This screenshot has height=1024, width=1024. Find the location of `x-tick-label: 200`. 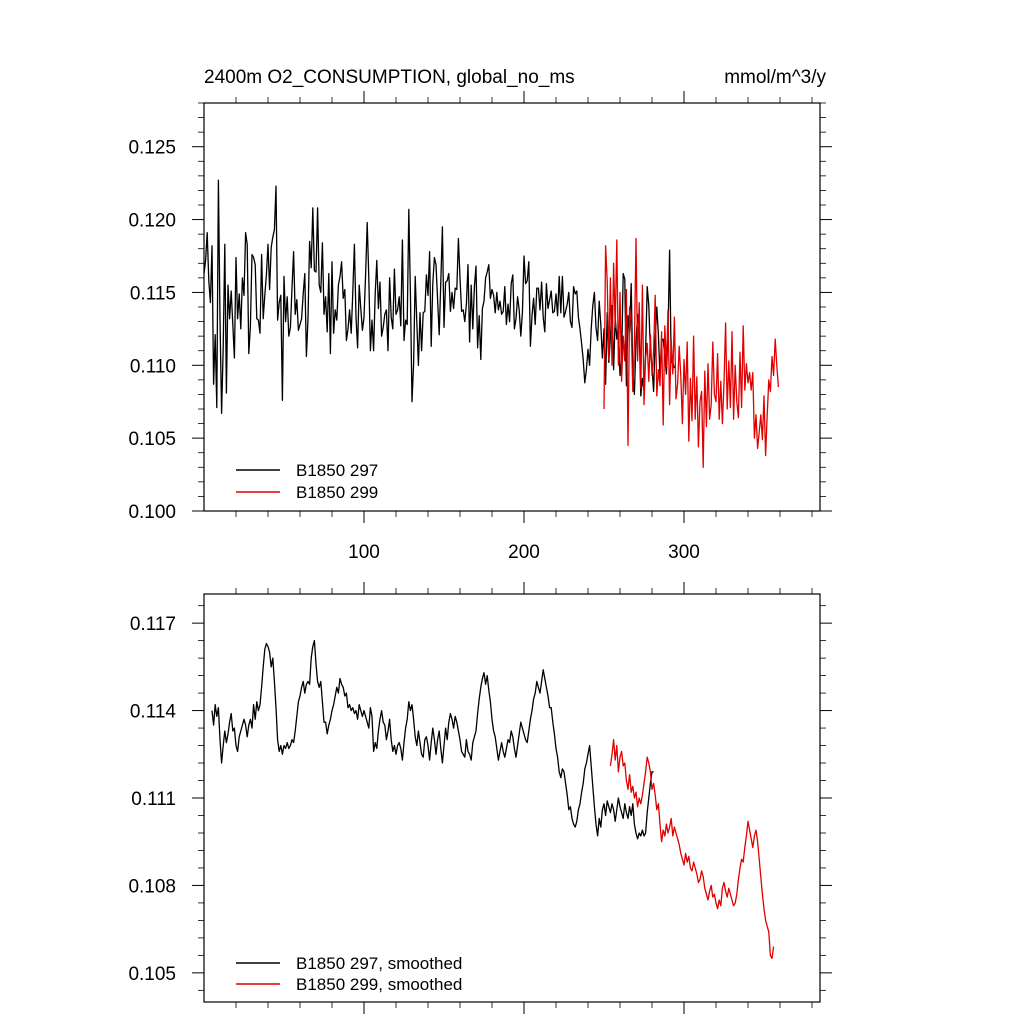

x-tick-label: 200 is located at coordinates (524, 552).